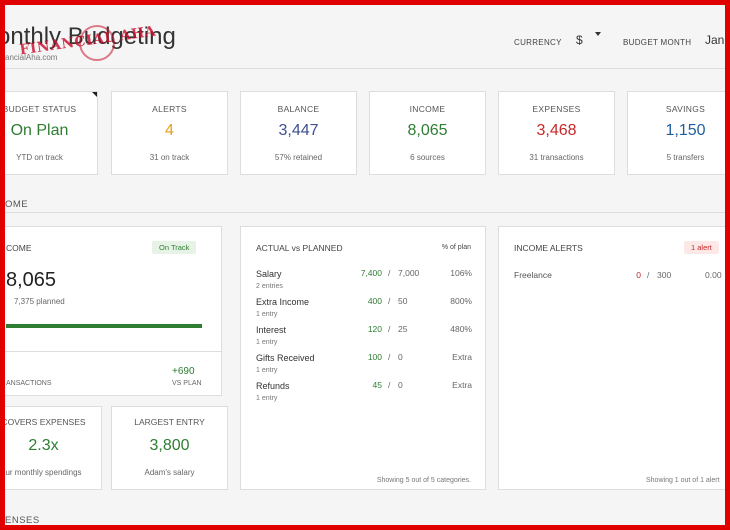 Image resolution: width=730 pixels, height=530 pixels. What do you see at coordinates (462, 357) in the screenshot?
I see `category-percent: Extra` at bounding box center [462, 357].